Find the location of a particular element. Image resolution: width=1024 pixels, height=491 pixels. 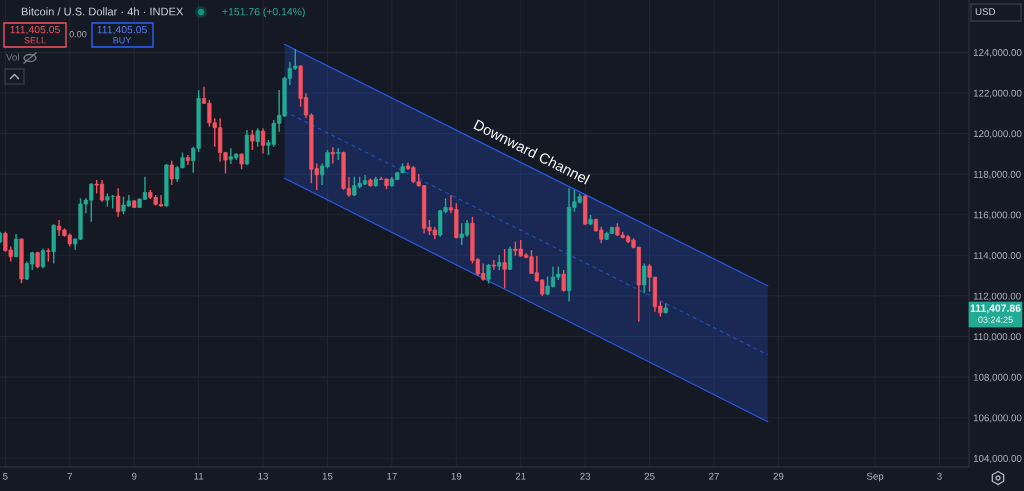

annotation: +151.76 (+0.14%) is located at coordinates (263, 12).